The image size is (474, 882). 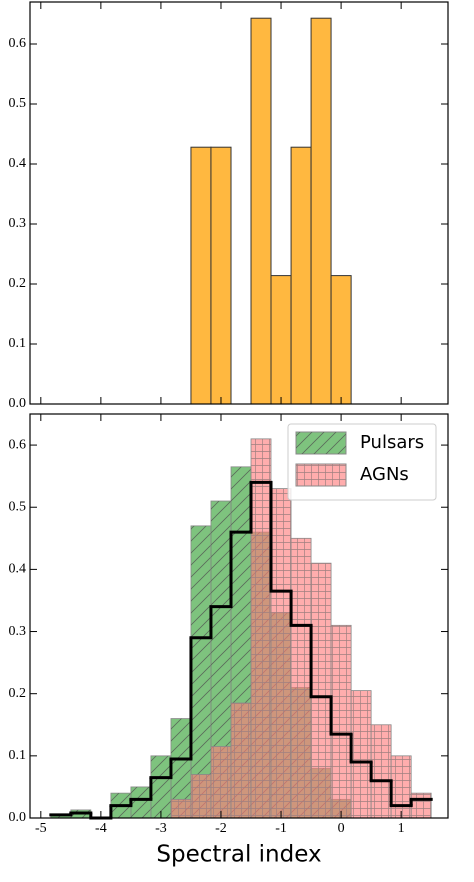 I want to click on x-tick-label: 1, so click(x=401, y=828).